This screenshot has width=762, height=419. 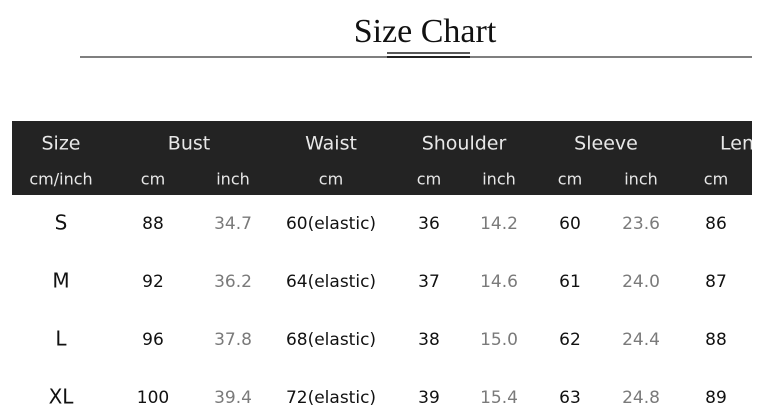 I want to click on cell: 24.8, so click(x=641, y=398).